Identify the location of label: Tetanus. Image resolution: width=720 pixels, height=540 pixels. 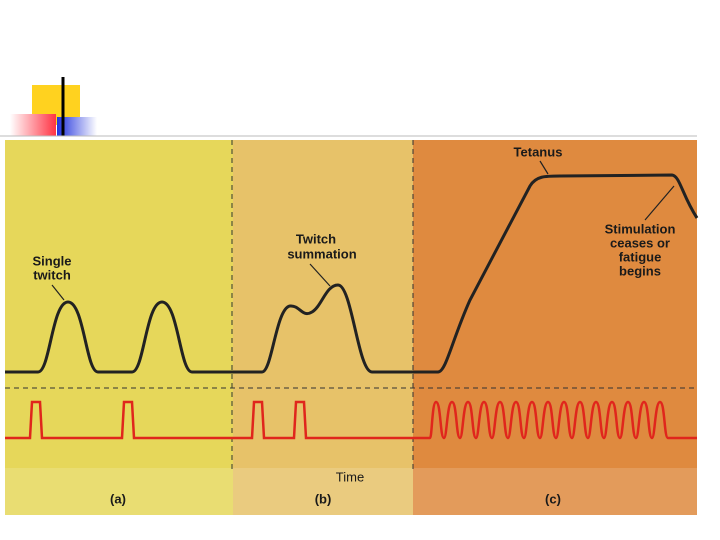
(538, 151).